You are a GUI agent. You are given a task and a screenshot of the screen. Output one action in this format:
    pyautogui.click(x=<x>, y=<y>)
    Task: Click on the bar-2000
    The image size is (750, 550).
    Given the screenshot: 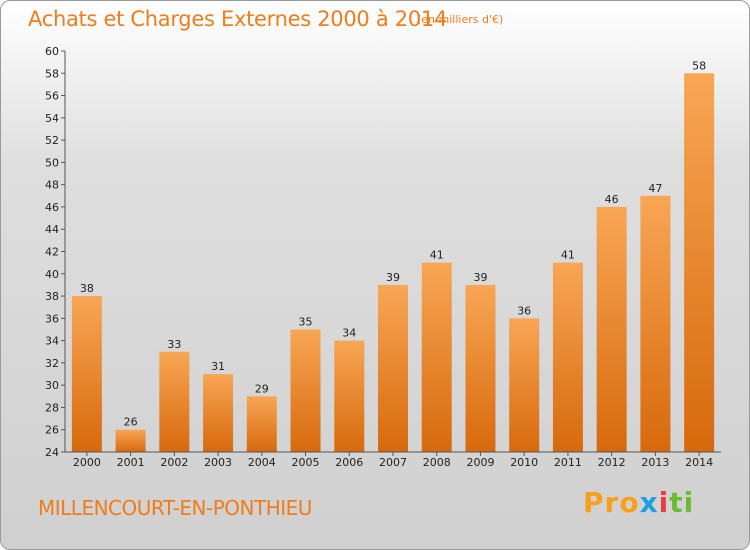 What is the action you would take?
    pyautogui.click(x=86, y=374)
    